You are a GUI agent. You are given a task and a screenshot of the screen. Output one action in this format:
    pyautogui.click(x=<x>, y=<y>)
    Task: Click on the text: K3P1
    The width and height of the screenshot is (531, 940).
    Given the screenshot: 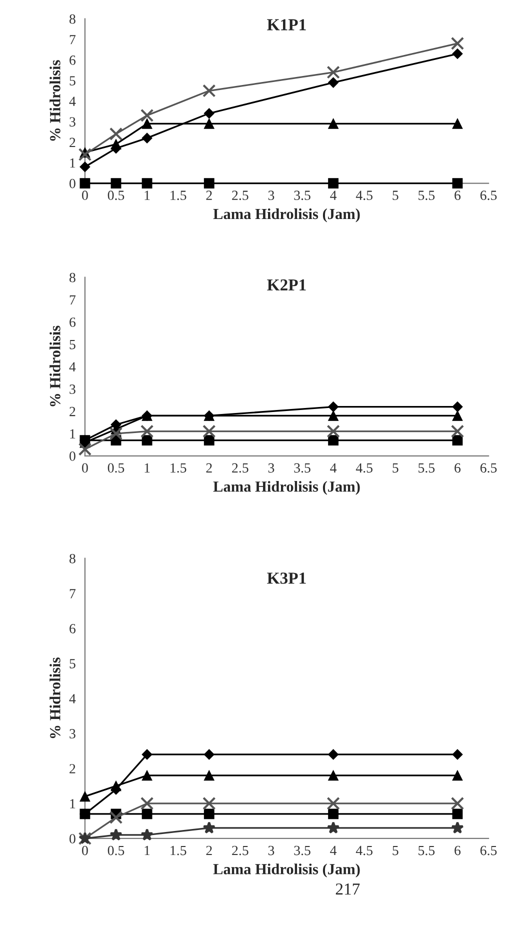 What is the action you would take?
    pyautogui.click(x=286, y=578)
    